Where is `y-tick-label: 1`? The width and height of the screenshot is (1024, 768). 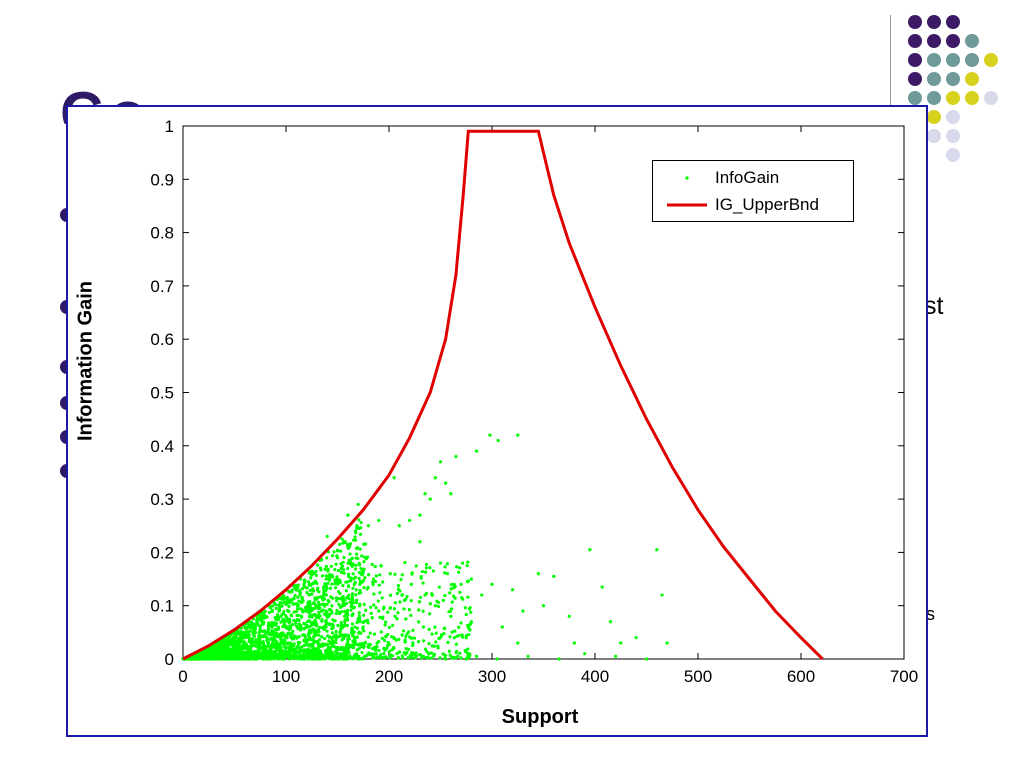
y-tick-label: 1 is located at coordinates (169, 126).